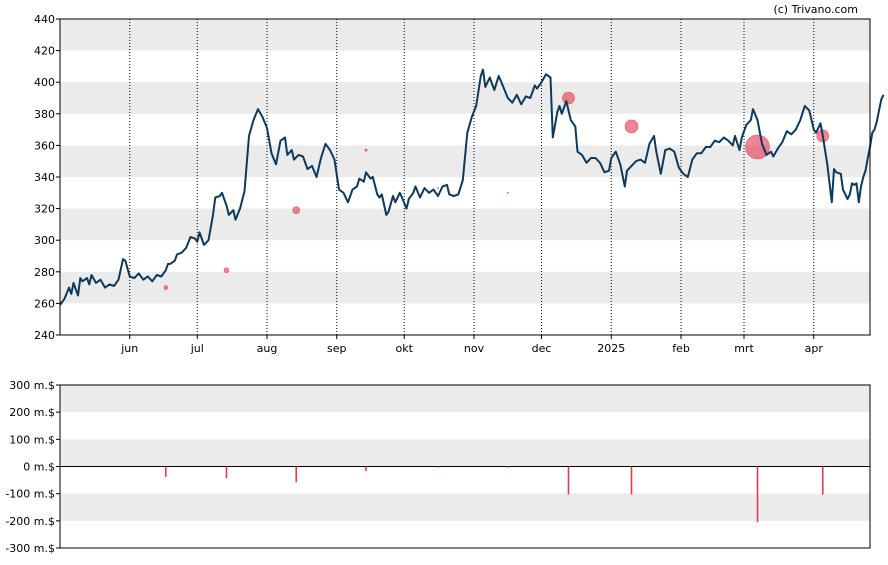 Image resolution: width=888 pixels, height=565 pixels. Describe the element at coordinates (474, 348) in the screenshot. I see `x-tick-label: nov` at that location.